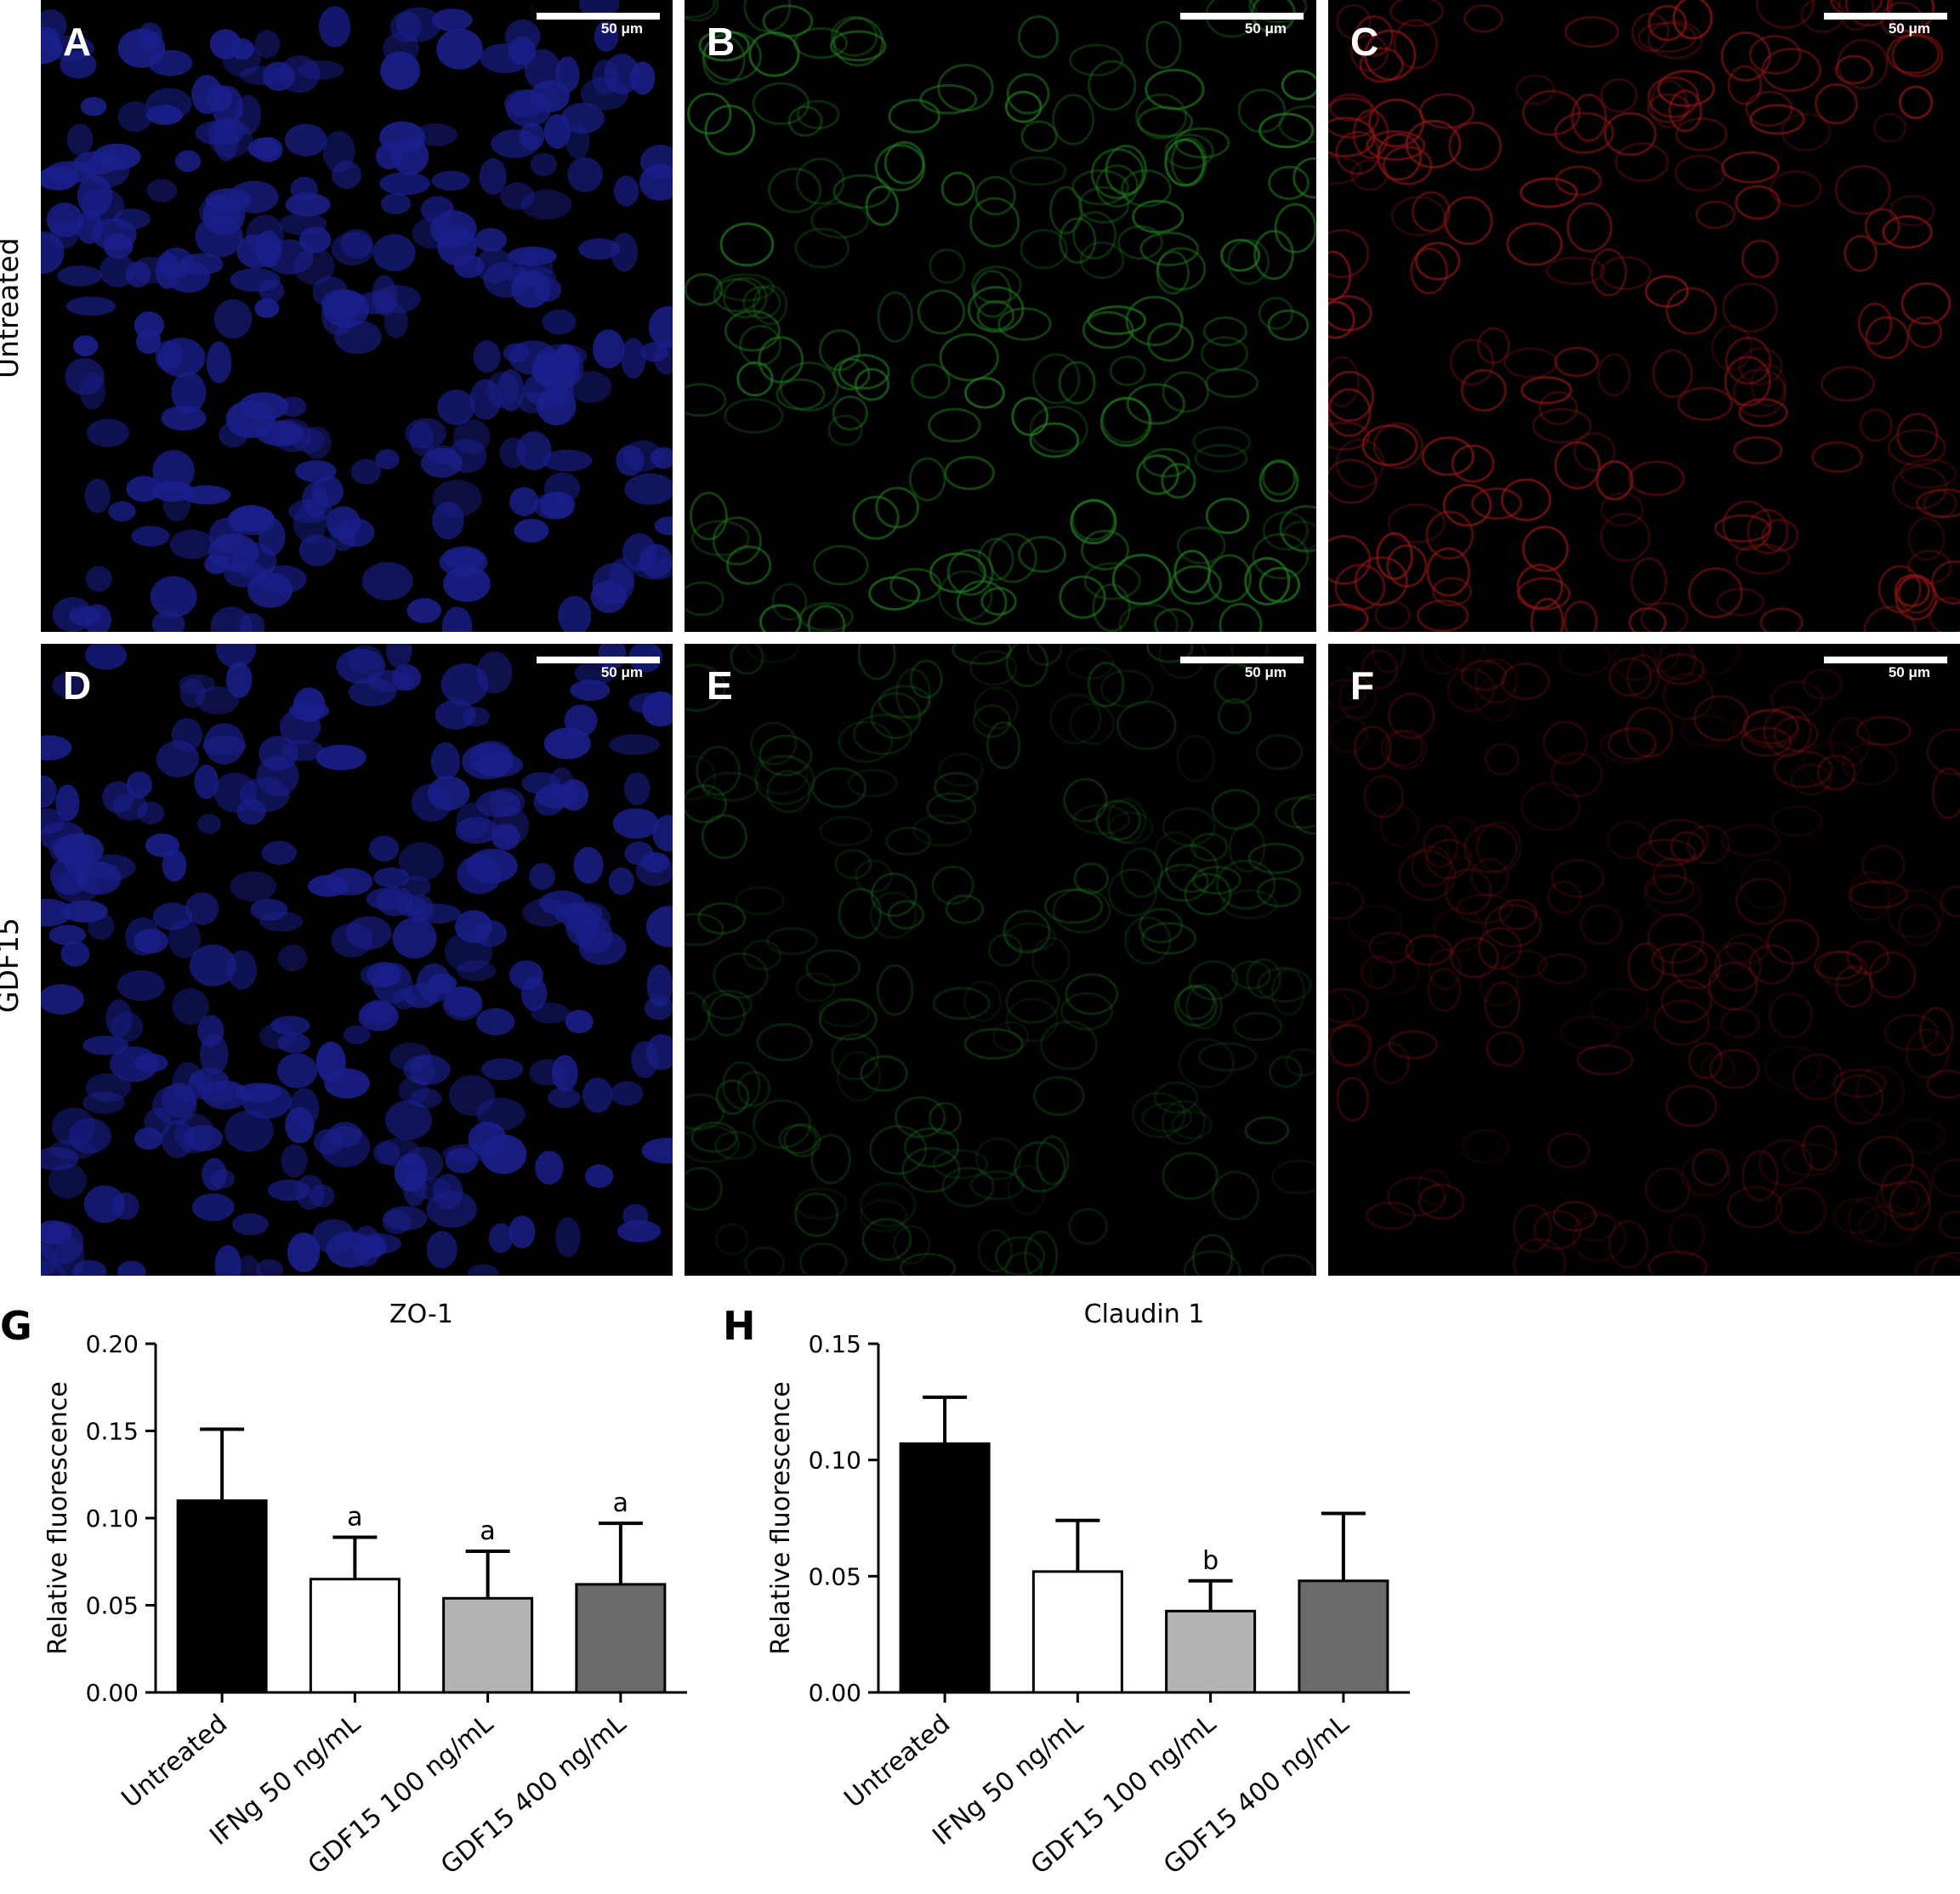 The height and width of the screenshot is (1894, 1960). Describe the element at coordinates (1242, 16) in the screenshot. I see `panel-b-scale-bar` at that location.